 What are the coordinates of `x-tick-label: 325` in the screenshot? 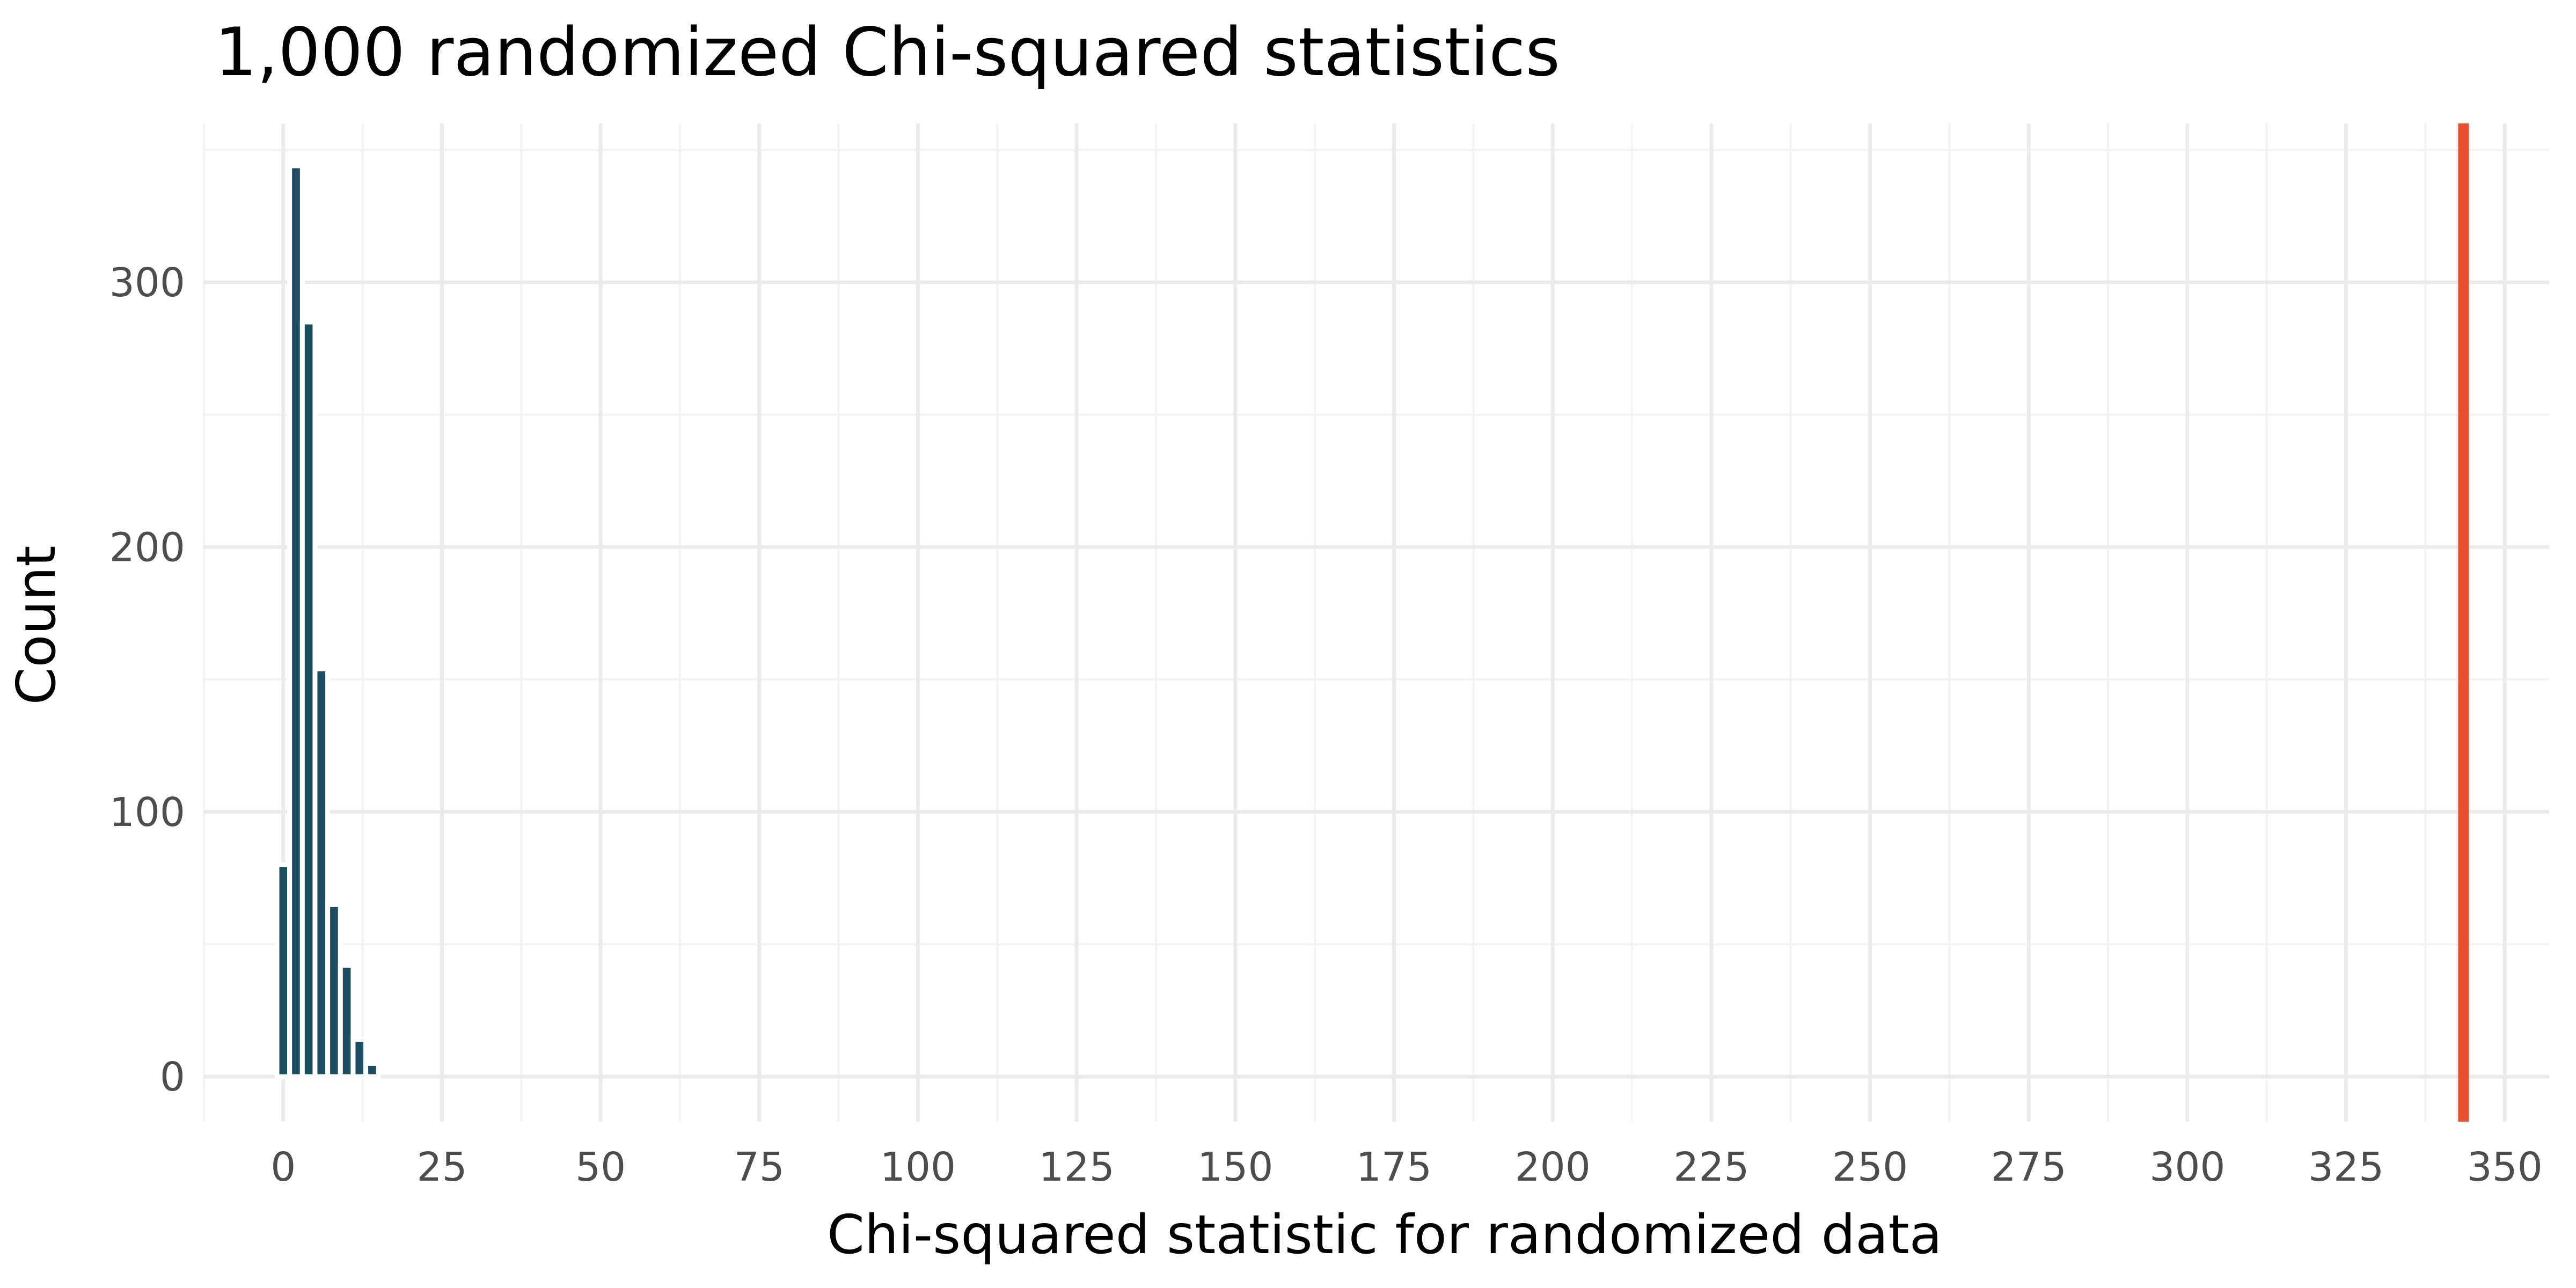 It's located at (2346, 1167).